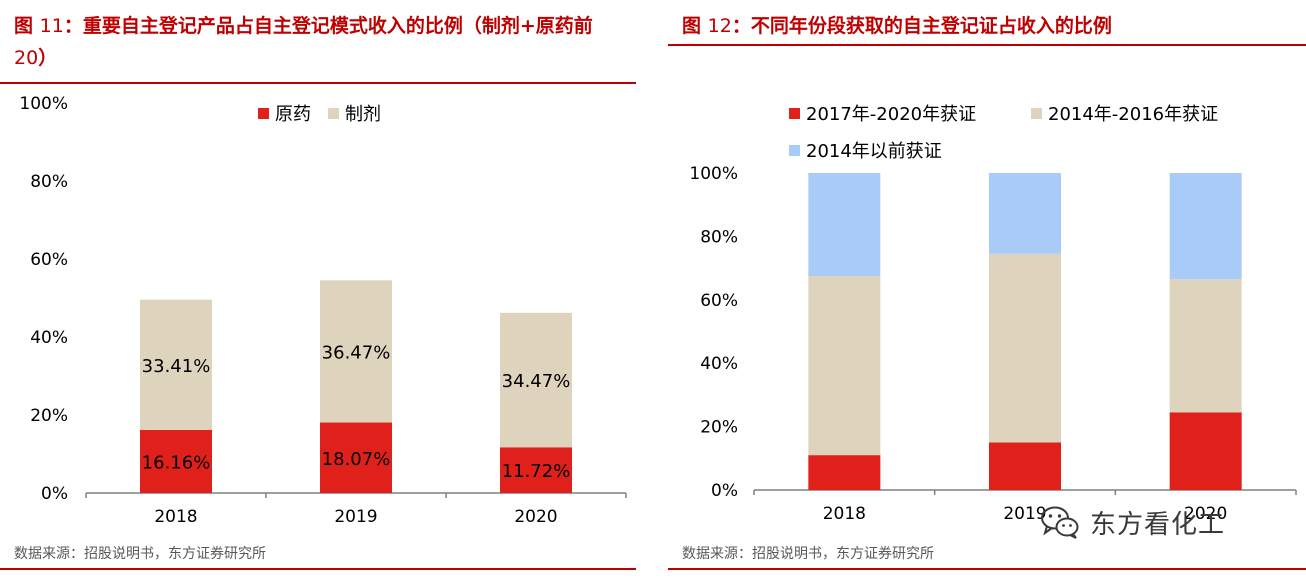 The height and width of the screenshot is (579, 1306). I want to click on legend-label: 原药, so click(293, 114).